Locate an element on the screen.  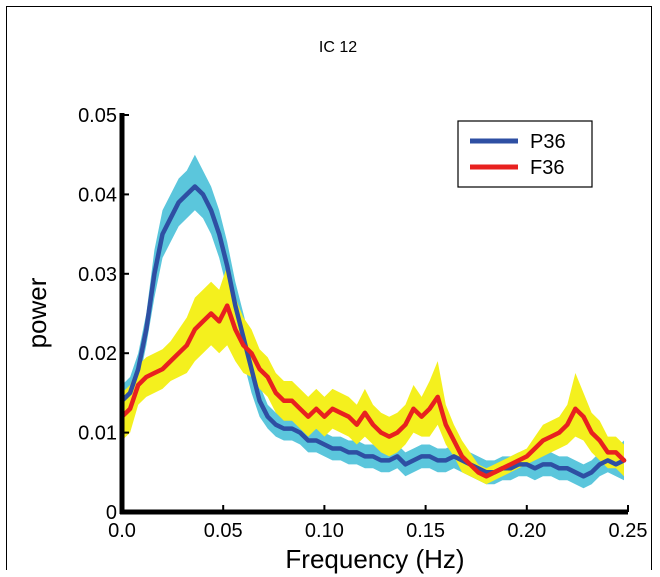
legend-label-p36: P36 is located at coordinates (548, 142).